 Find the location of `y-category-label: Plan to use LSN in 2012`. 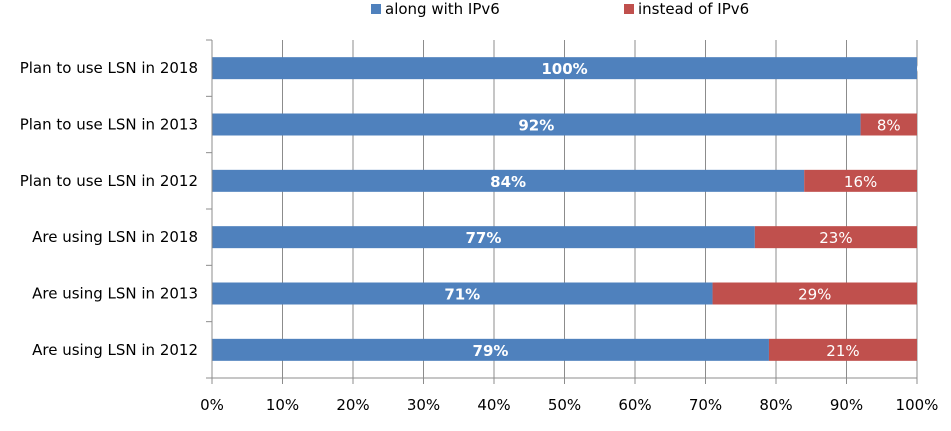

y-category-label: Plan to use LSN in 2012 is located at coordinates (109, 181).